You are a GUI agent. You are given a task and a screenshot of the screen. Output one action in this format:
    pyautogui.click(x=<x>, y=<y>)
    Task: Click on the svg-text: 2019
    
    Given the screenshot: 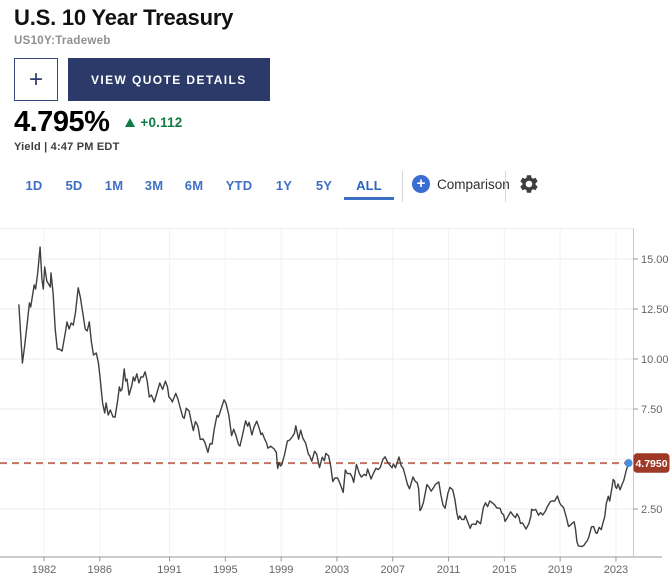 What is the action you would take?
    pyautogui.click(x=560, y=570)
    